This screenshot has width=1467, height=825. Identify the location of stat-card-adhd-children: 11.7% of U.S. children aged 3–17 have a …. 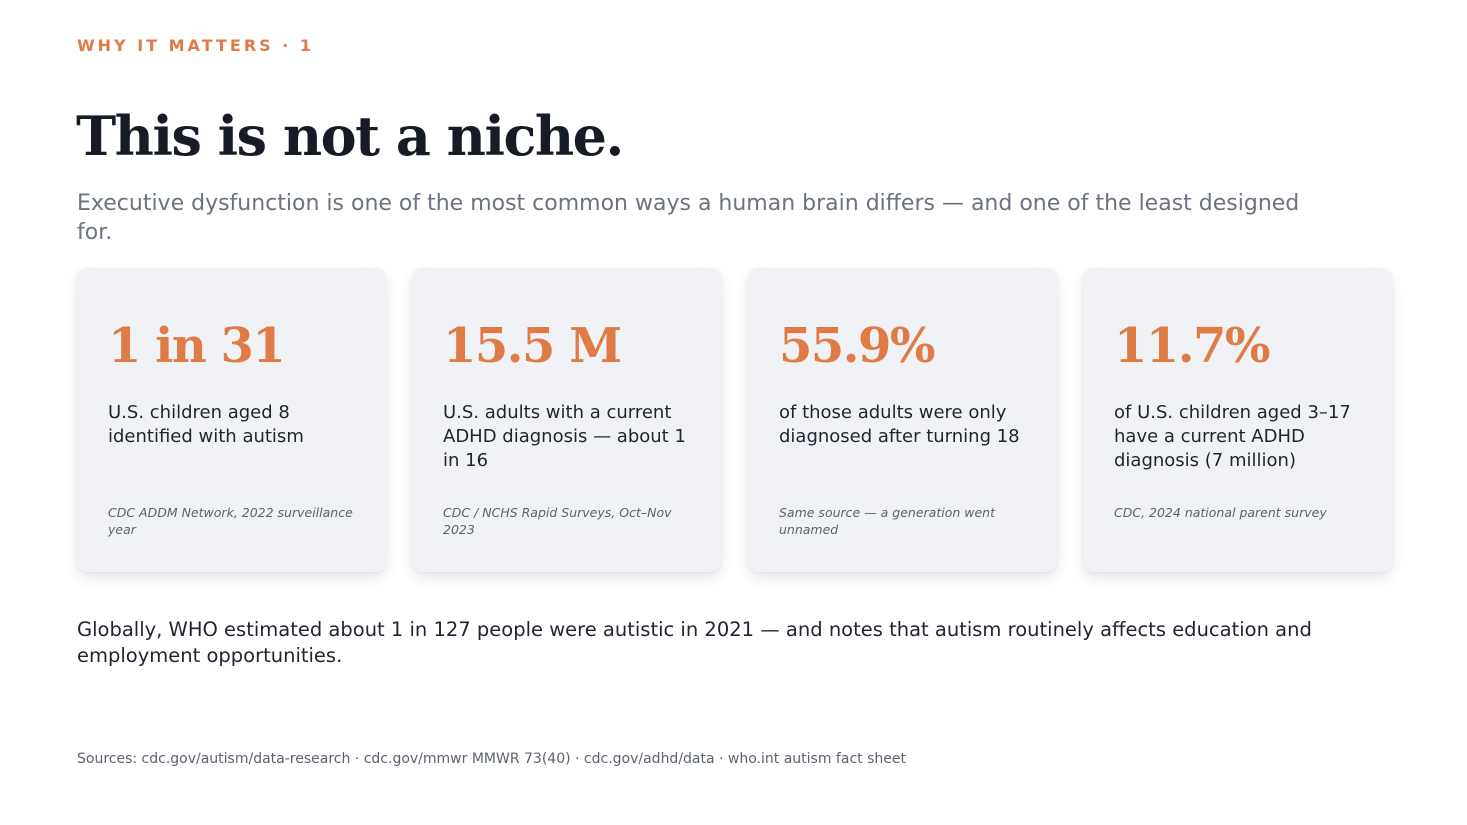
(1237, 420).